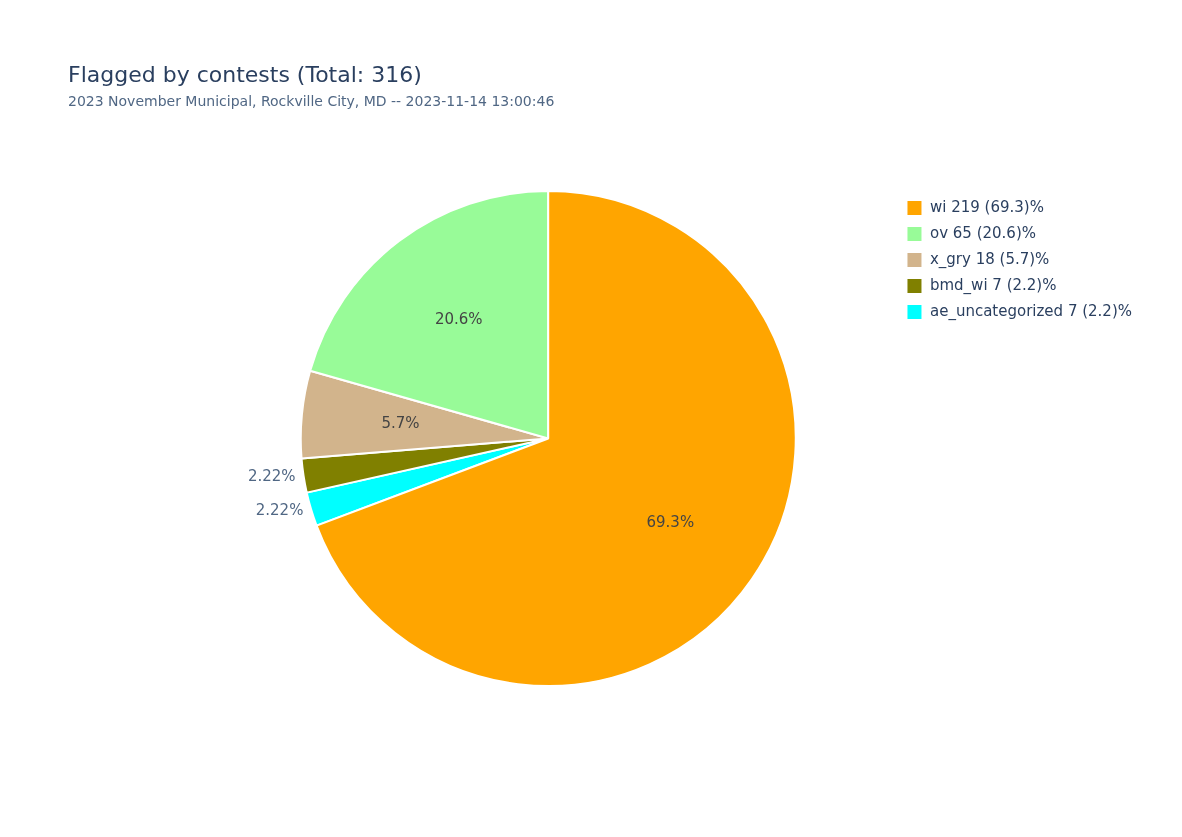 This screenshot has height=837, width=1182. I want to click on legend-label: x_gry 18 (5.7)%, so click(989, 259).